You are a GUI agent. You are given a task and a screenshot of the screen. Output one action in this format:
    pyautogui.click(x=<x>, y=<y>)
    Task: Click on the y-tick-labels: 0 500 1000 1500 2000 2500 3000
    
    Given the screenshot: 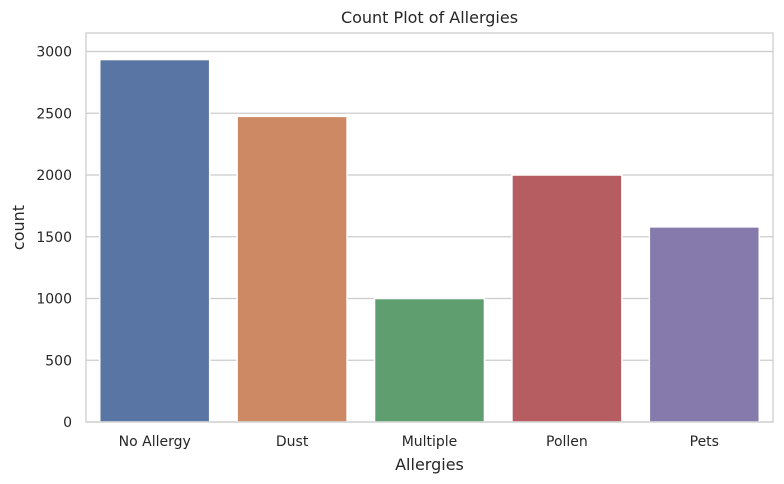 What is the action you would take?
    pyautogui.click(x=54, y=238)
    